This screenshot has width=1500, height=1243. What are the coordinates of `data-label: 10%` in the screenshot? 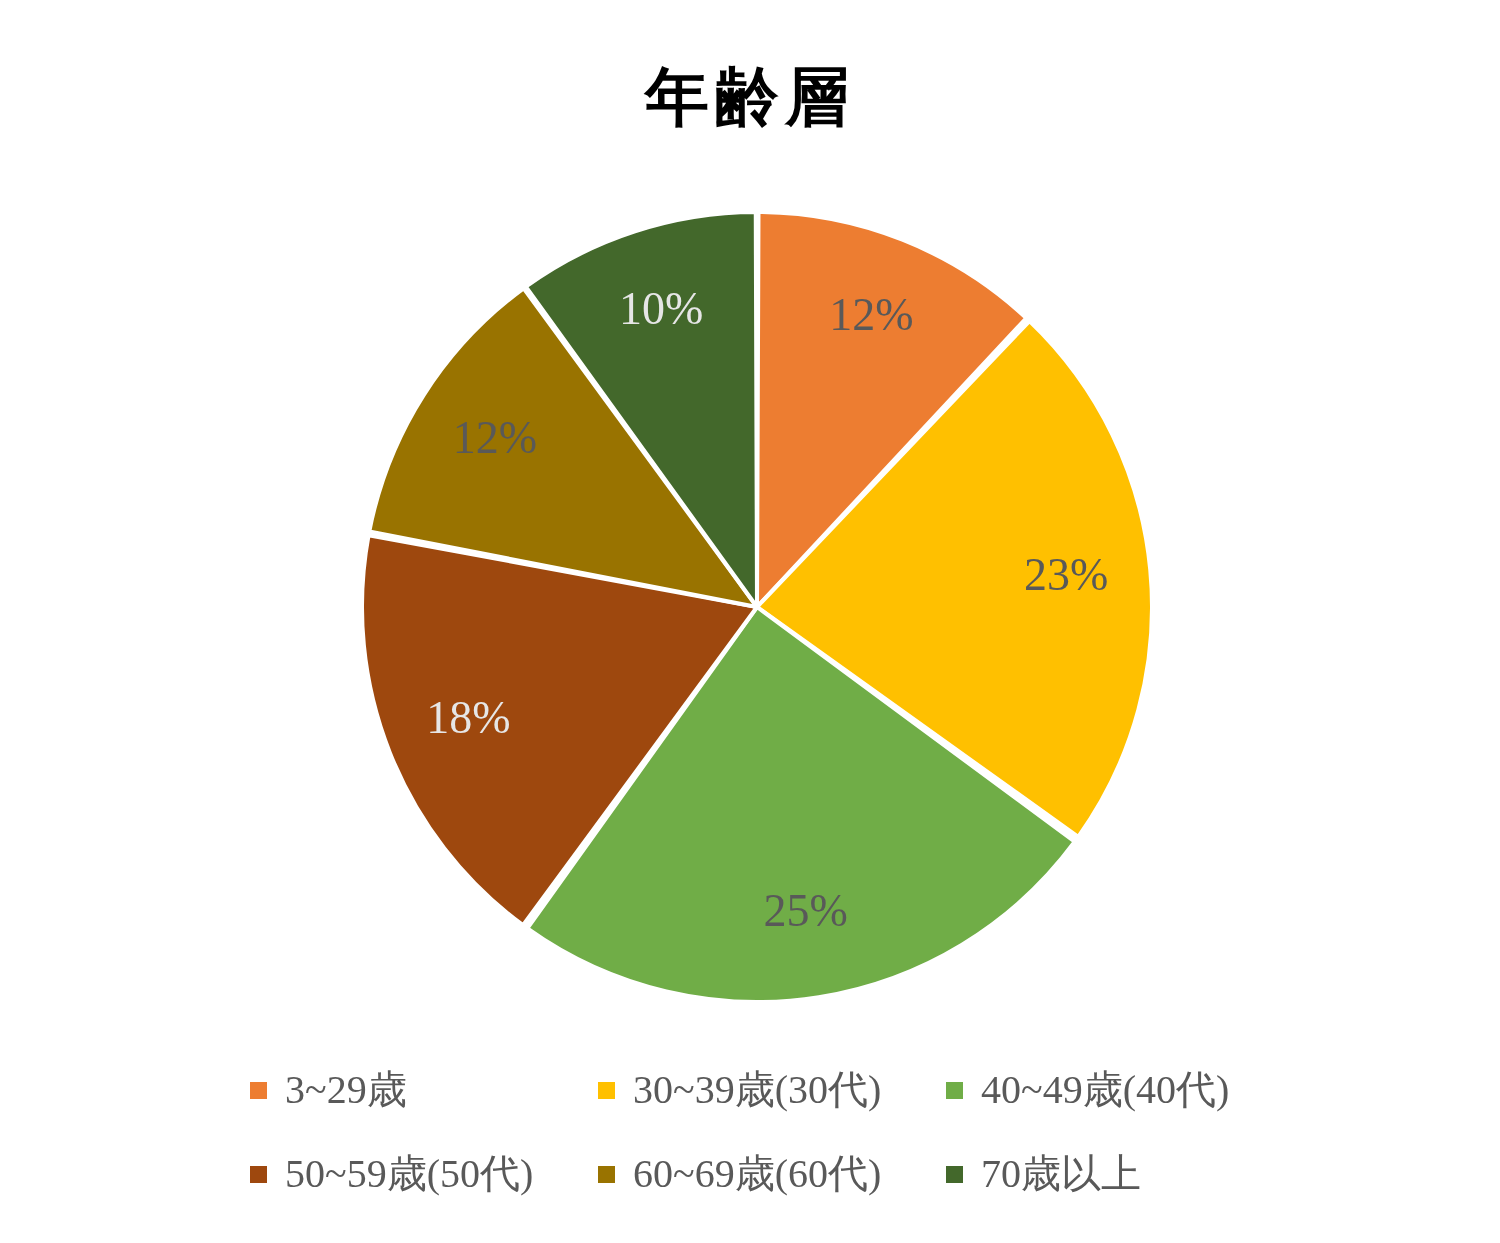 It's located at (661, 308).